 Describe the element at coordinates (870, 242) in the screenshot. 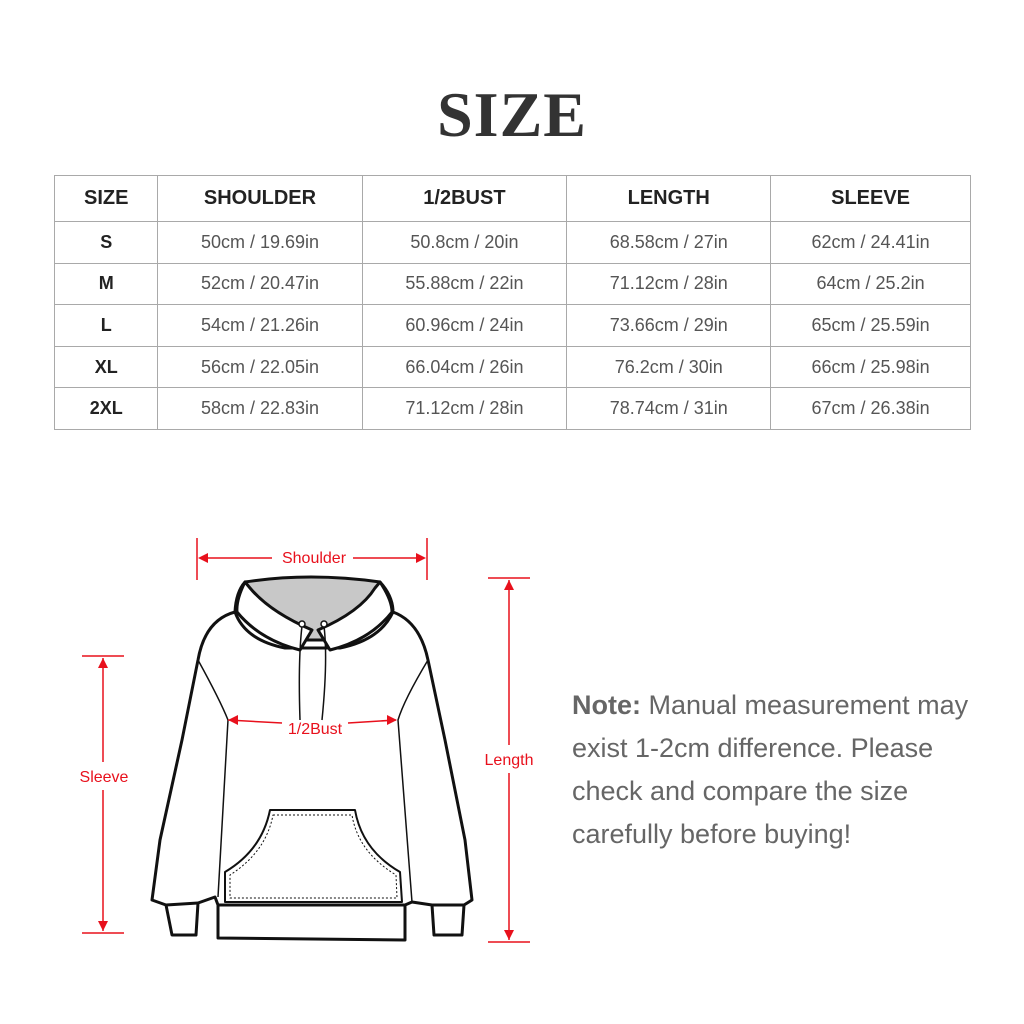

I see `measurement-cell: 62cm / 24.41in` at that location.